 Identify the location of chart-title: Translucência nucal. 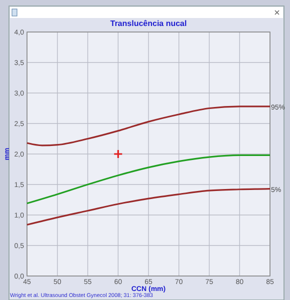
(148, 23).